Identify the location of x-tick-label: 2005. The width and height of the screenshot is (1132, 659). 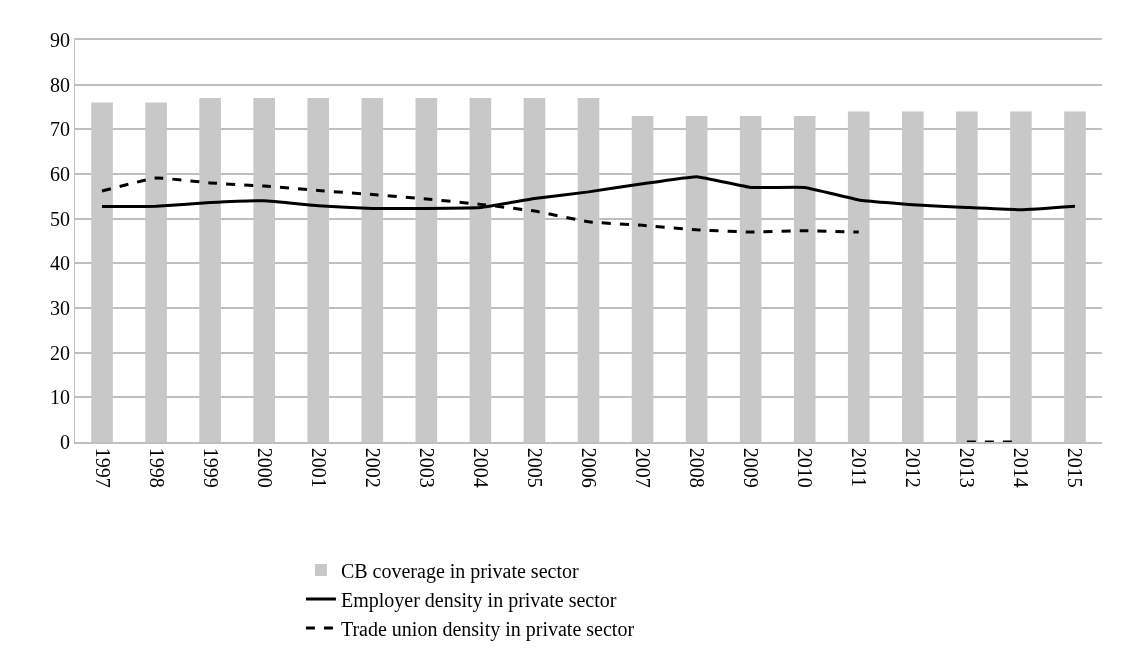
(534, 467).